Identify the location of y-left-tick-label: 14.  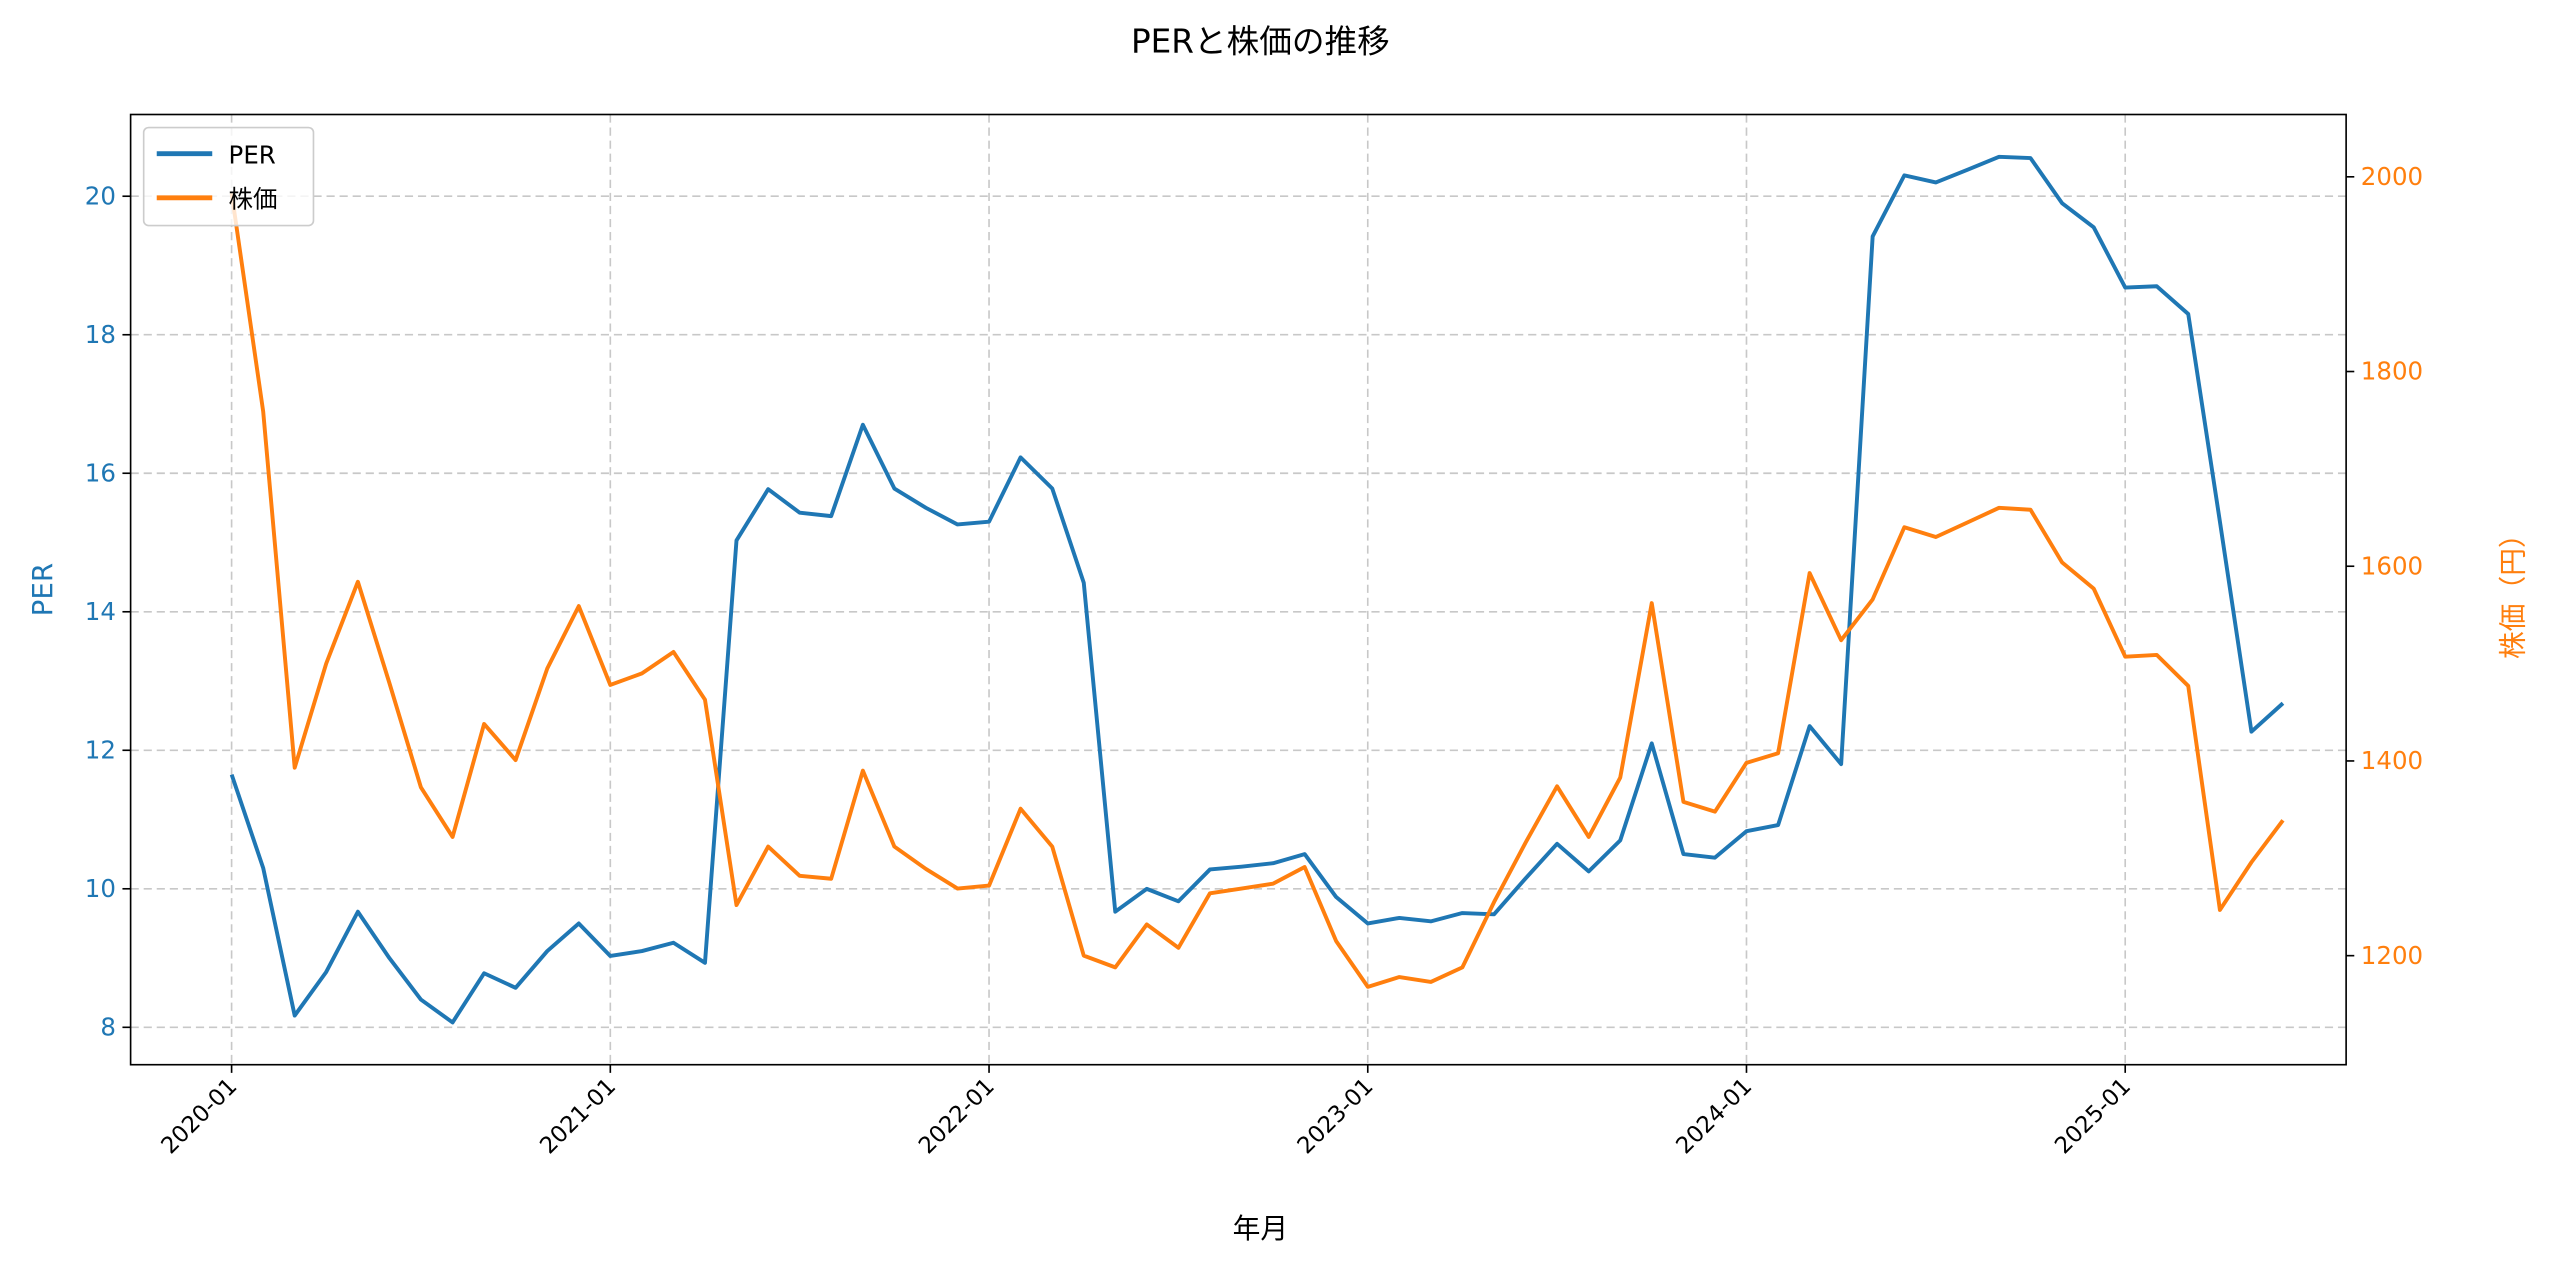
(100, 611).